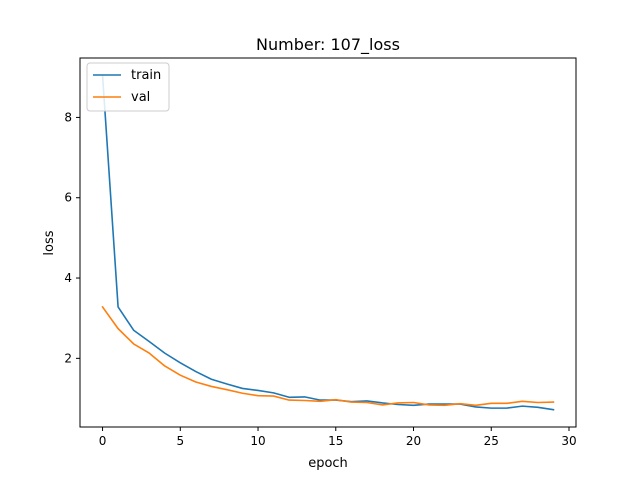  I want to click on chart-title: Number: 107_loss, so click(328, 45).